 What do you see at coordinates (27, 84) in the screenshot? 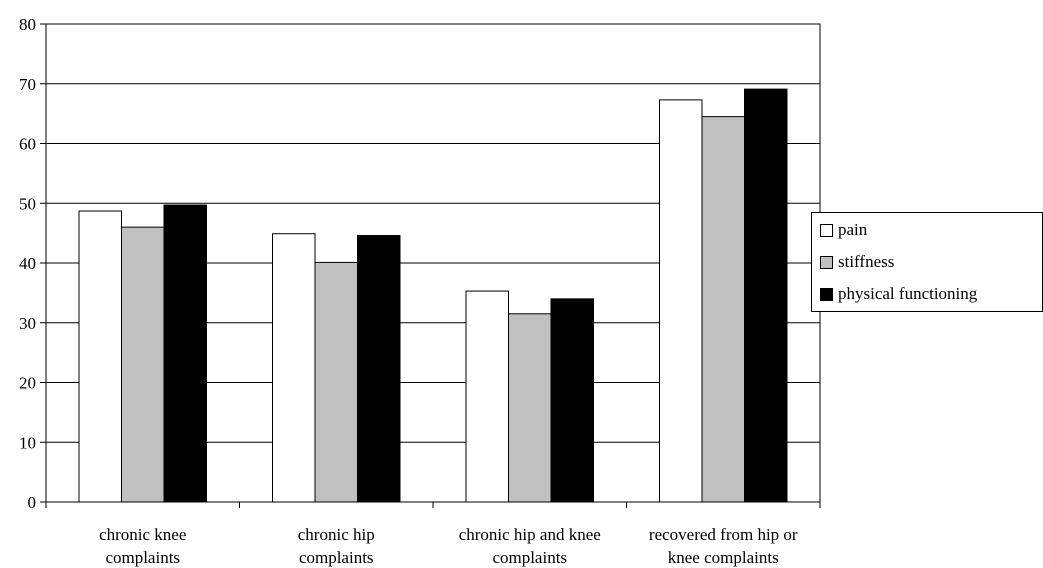
I see `y-tick-label: 70` at bounding box center [27, 84].